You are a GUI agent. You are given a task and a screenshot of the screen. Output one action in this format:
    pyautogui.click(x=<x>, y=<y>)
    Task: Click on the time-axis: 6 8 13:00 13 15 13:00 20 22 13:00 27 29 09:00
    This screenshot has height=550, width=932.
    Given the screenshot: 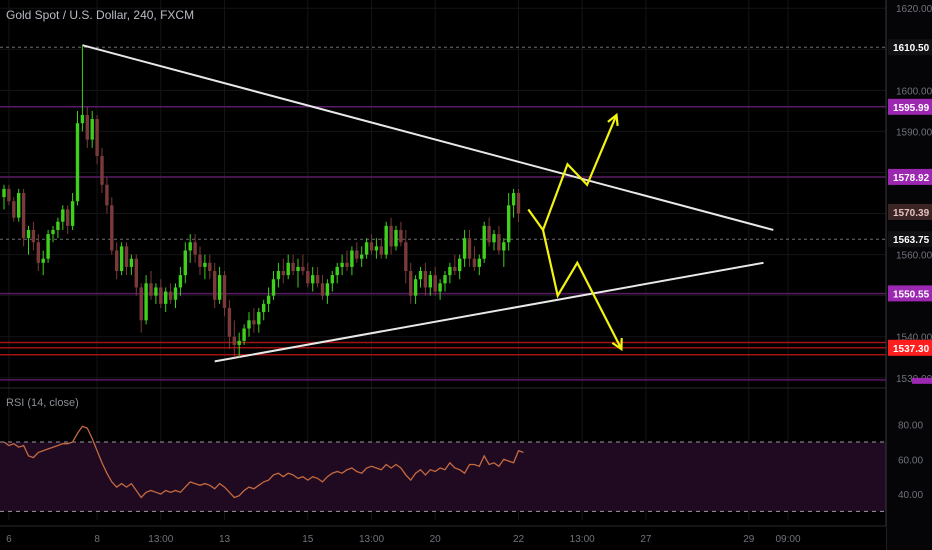 What is the action you would take?
    pyautogui.click(x=443, y=537)
    